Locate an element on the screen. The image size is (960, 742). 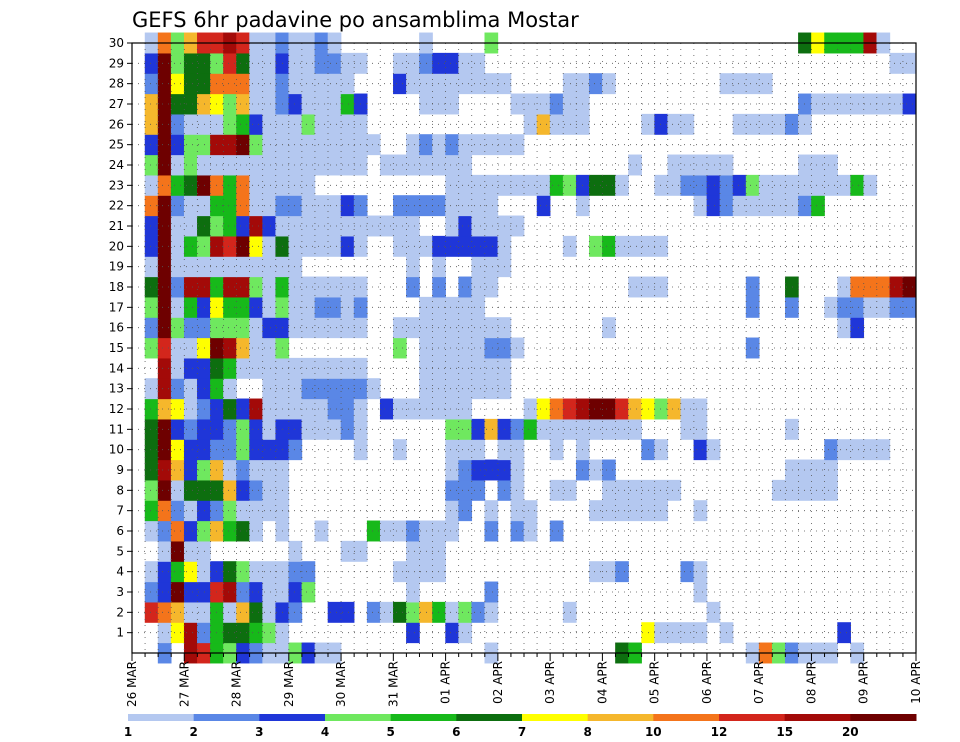
y-tick-label: 25 is located at coordinates (116, 145).